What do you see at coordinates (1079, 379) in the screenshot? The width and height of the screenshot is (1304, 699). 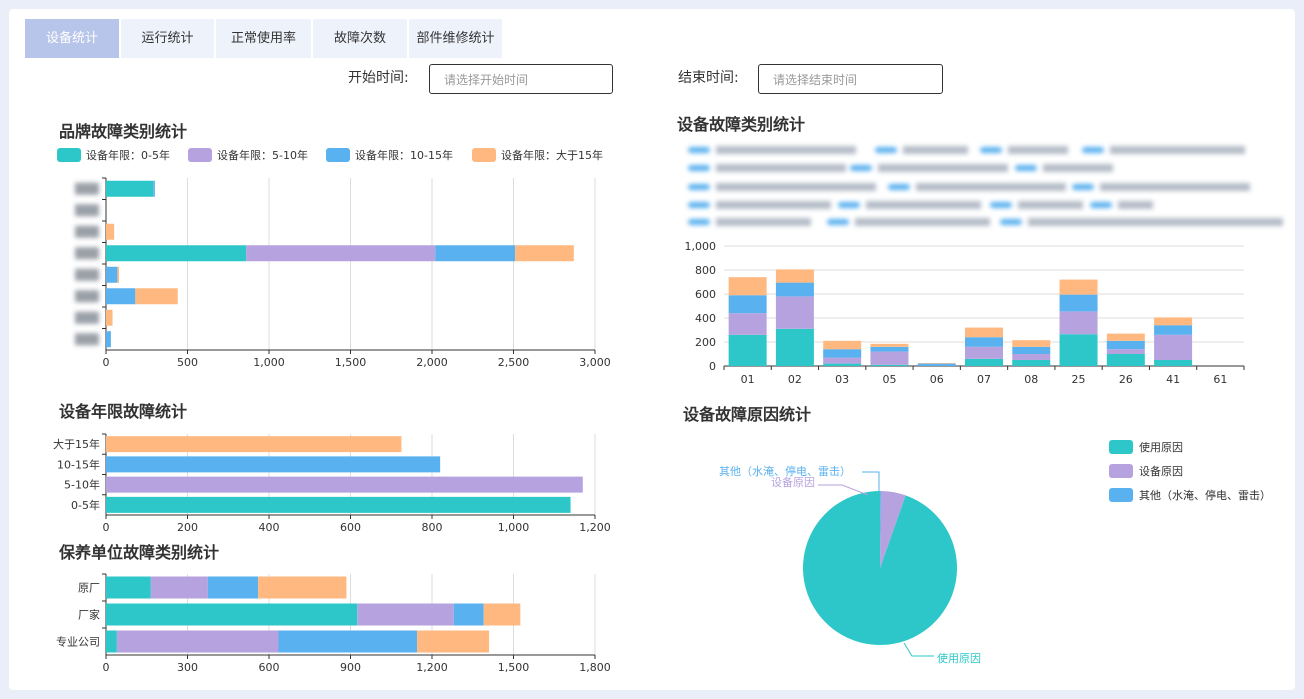 I see `x-tick-label: 25` at bounding box center [1079, 379].